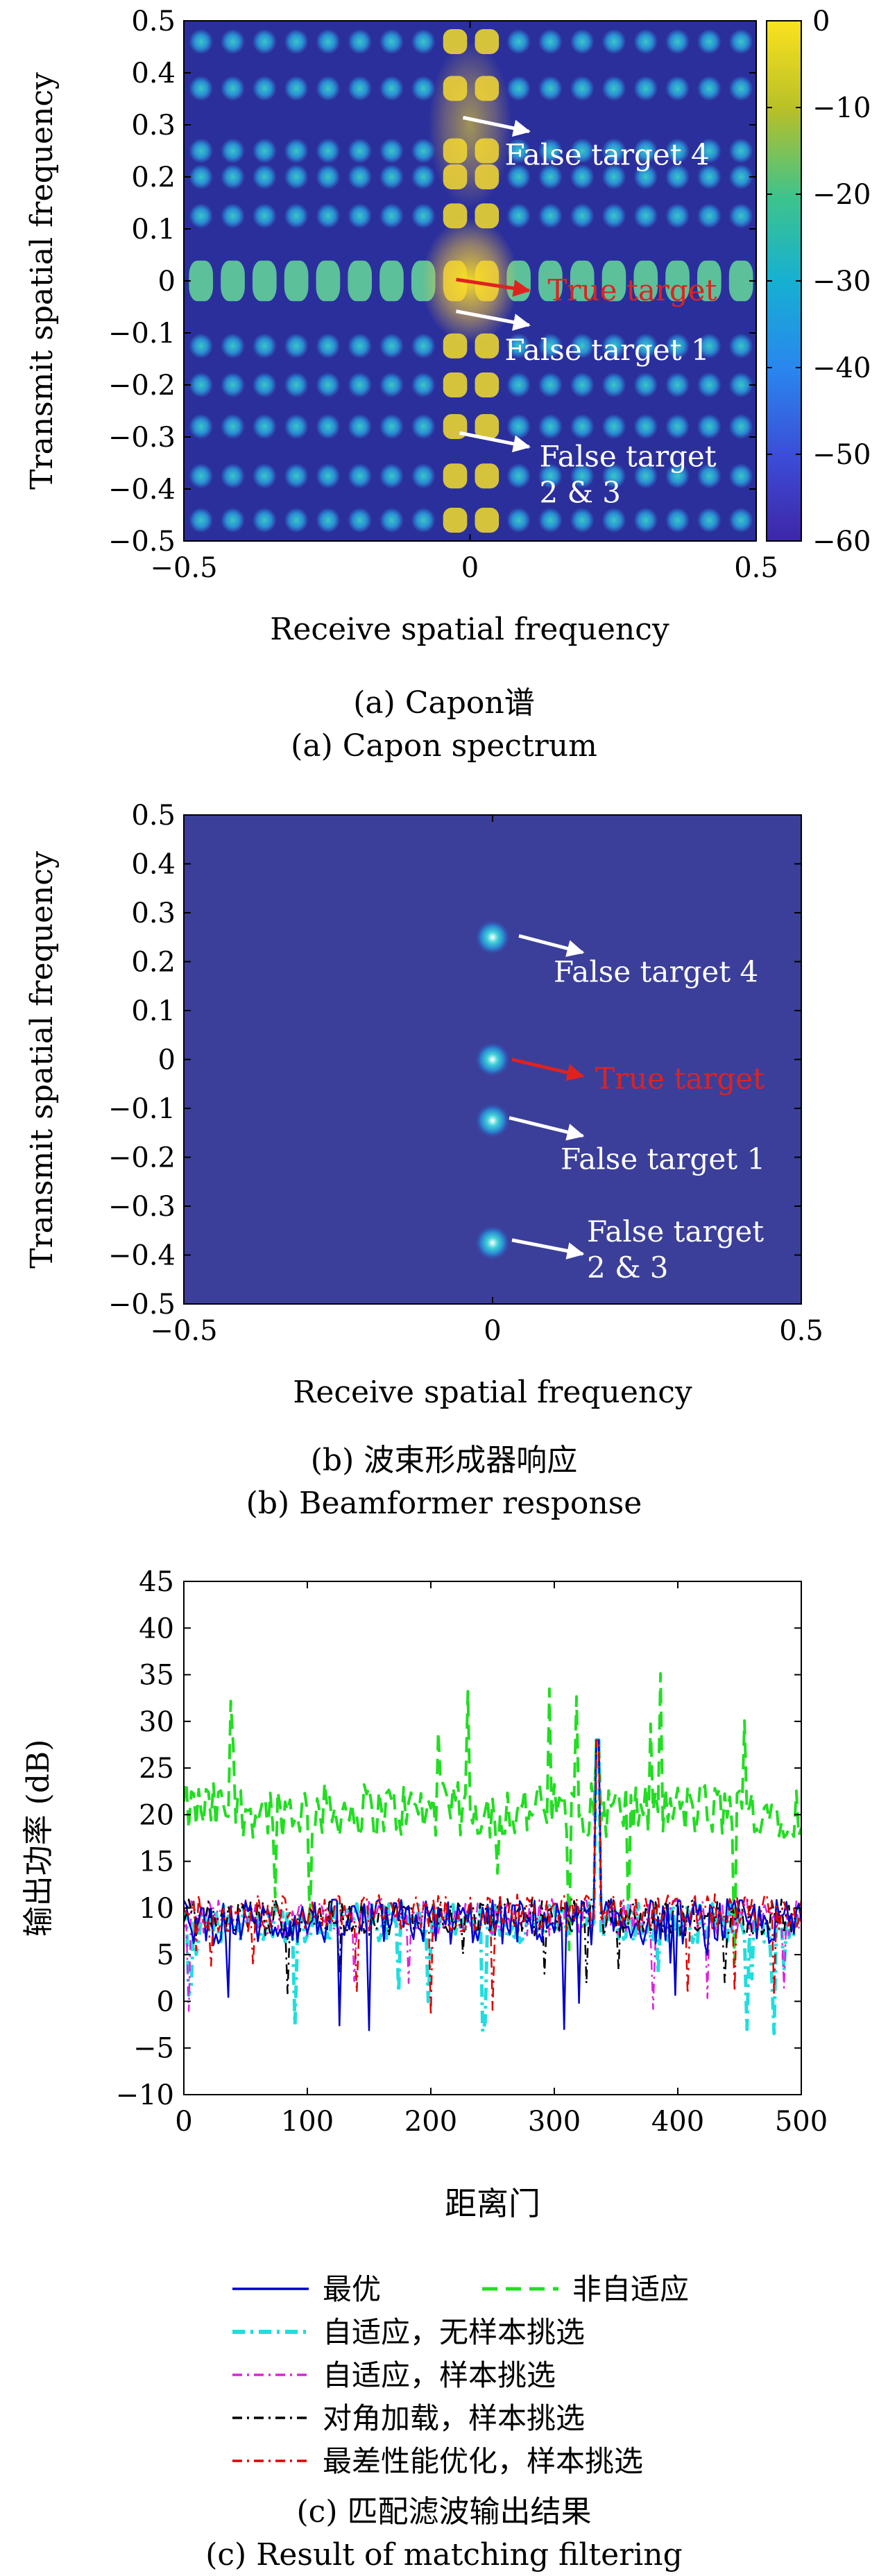 This screenshot has height=2576, width=888. What do you see at coordinates (165, 2002) in the screenshot?
I see `y-tick-label: 0` at bounding box center [165, 2002].